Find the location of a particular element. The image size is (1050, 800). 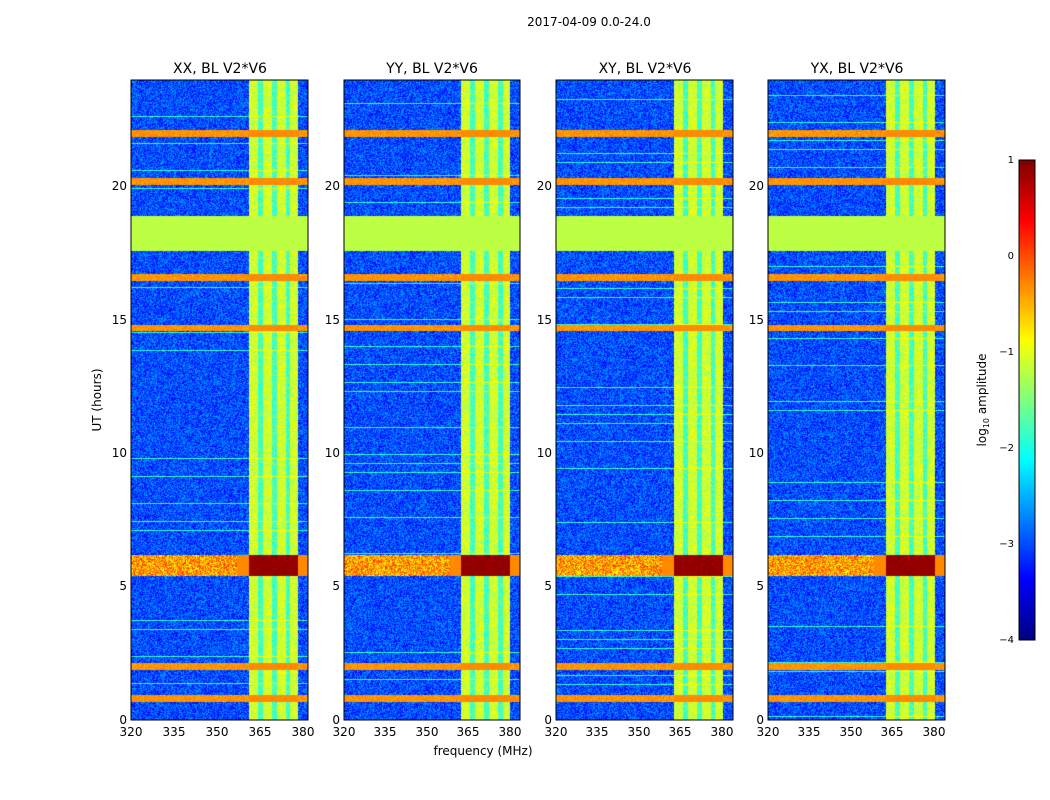

xticks-xx: 320 335 350 365 380 is located at coordinates (217, 732).